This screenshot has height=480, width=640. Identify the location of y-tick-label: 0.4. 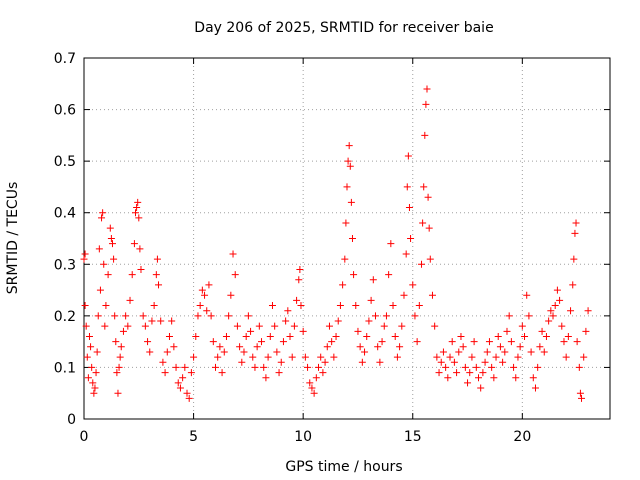
(65, 214).